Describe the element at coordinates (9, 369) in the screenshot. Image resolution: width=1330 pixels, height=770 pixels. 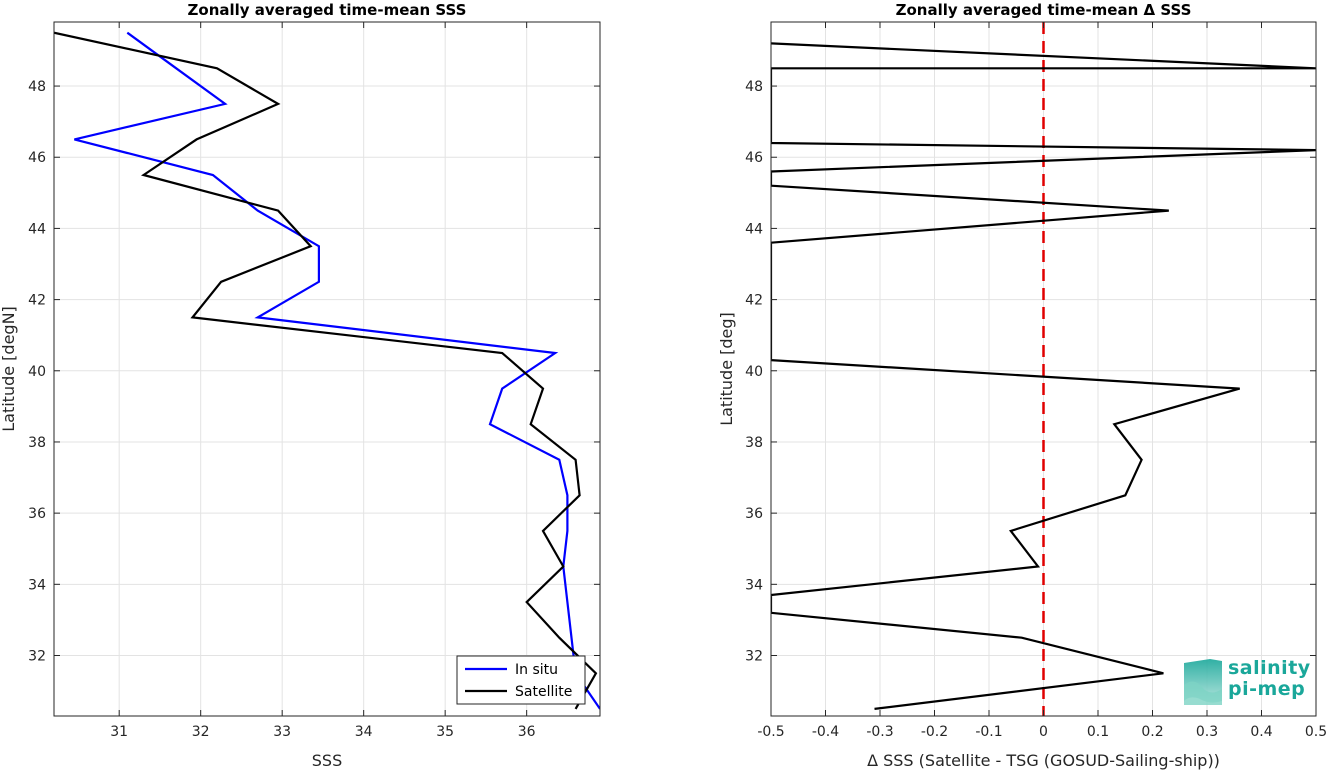
I see `left-y-axis-label: Latitude [degN]` at that location.